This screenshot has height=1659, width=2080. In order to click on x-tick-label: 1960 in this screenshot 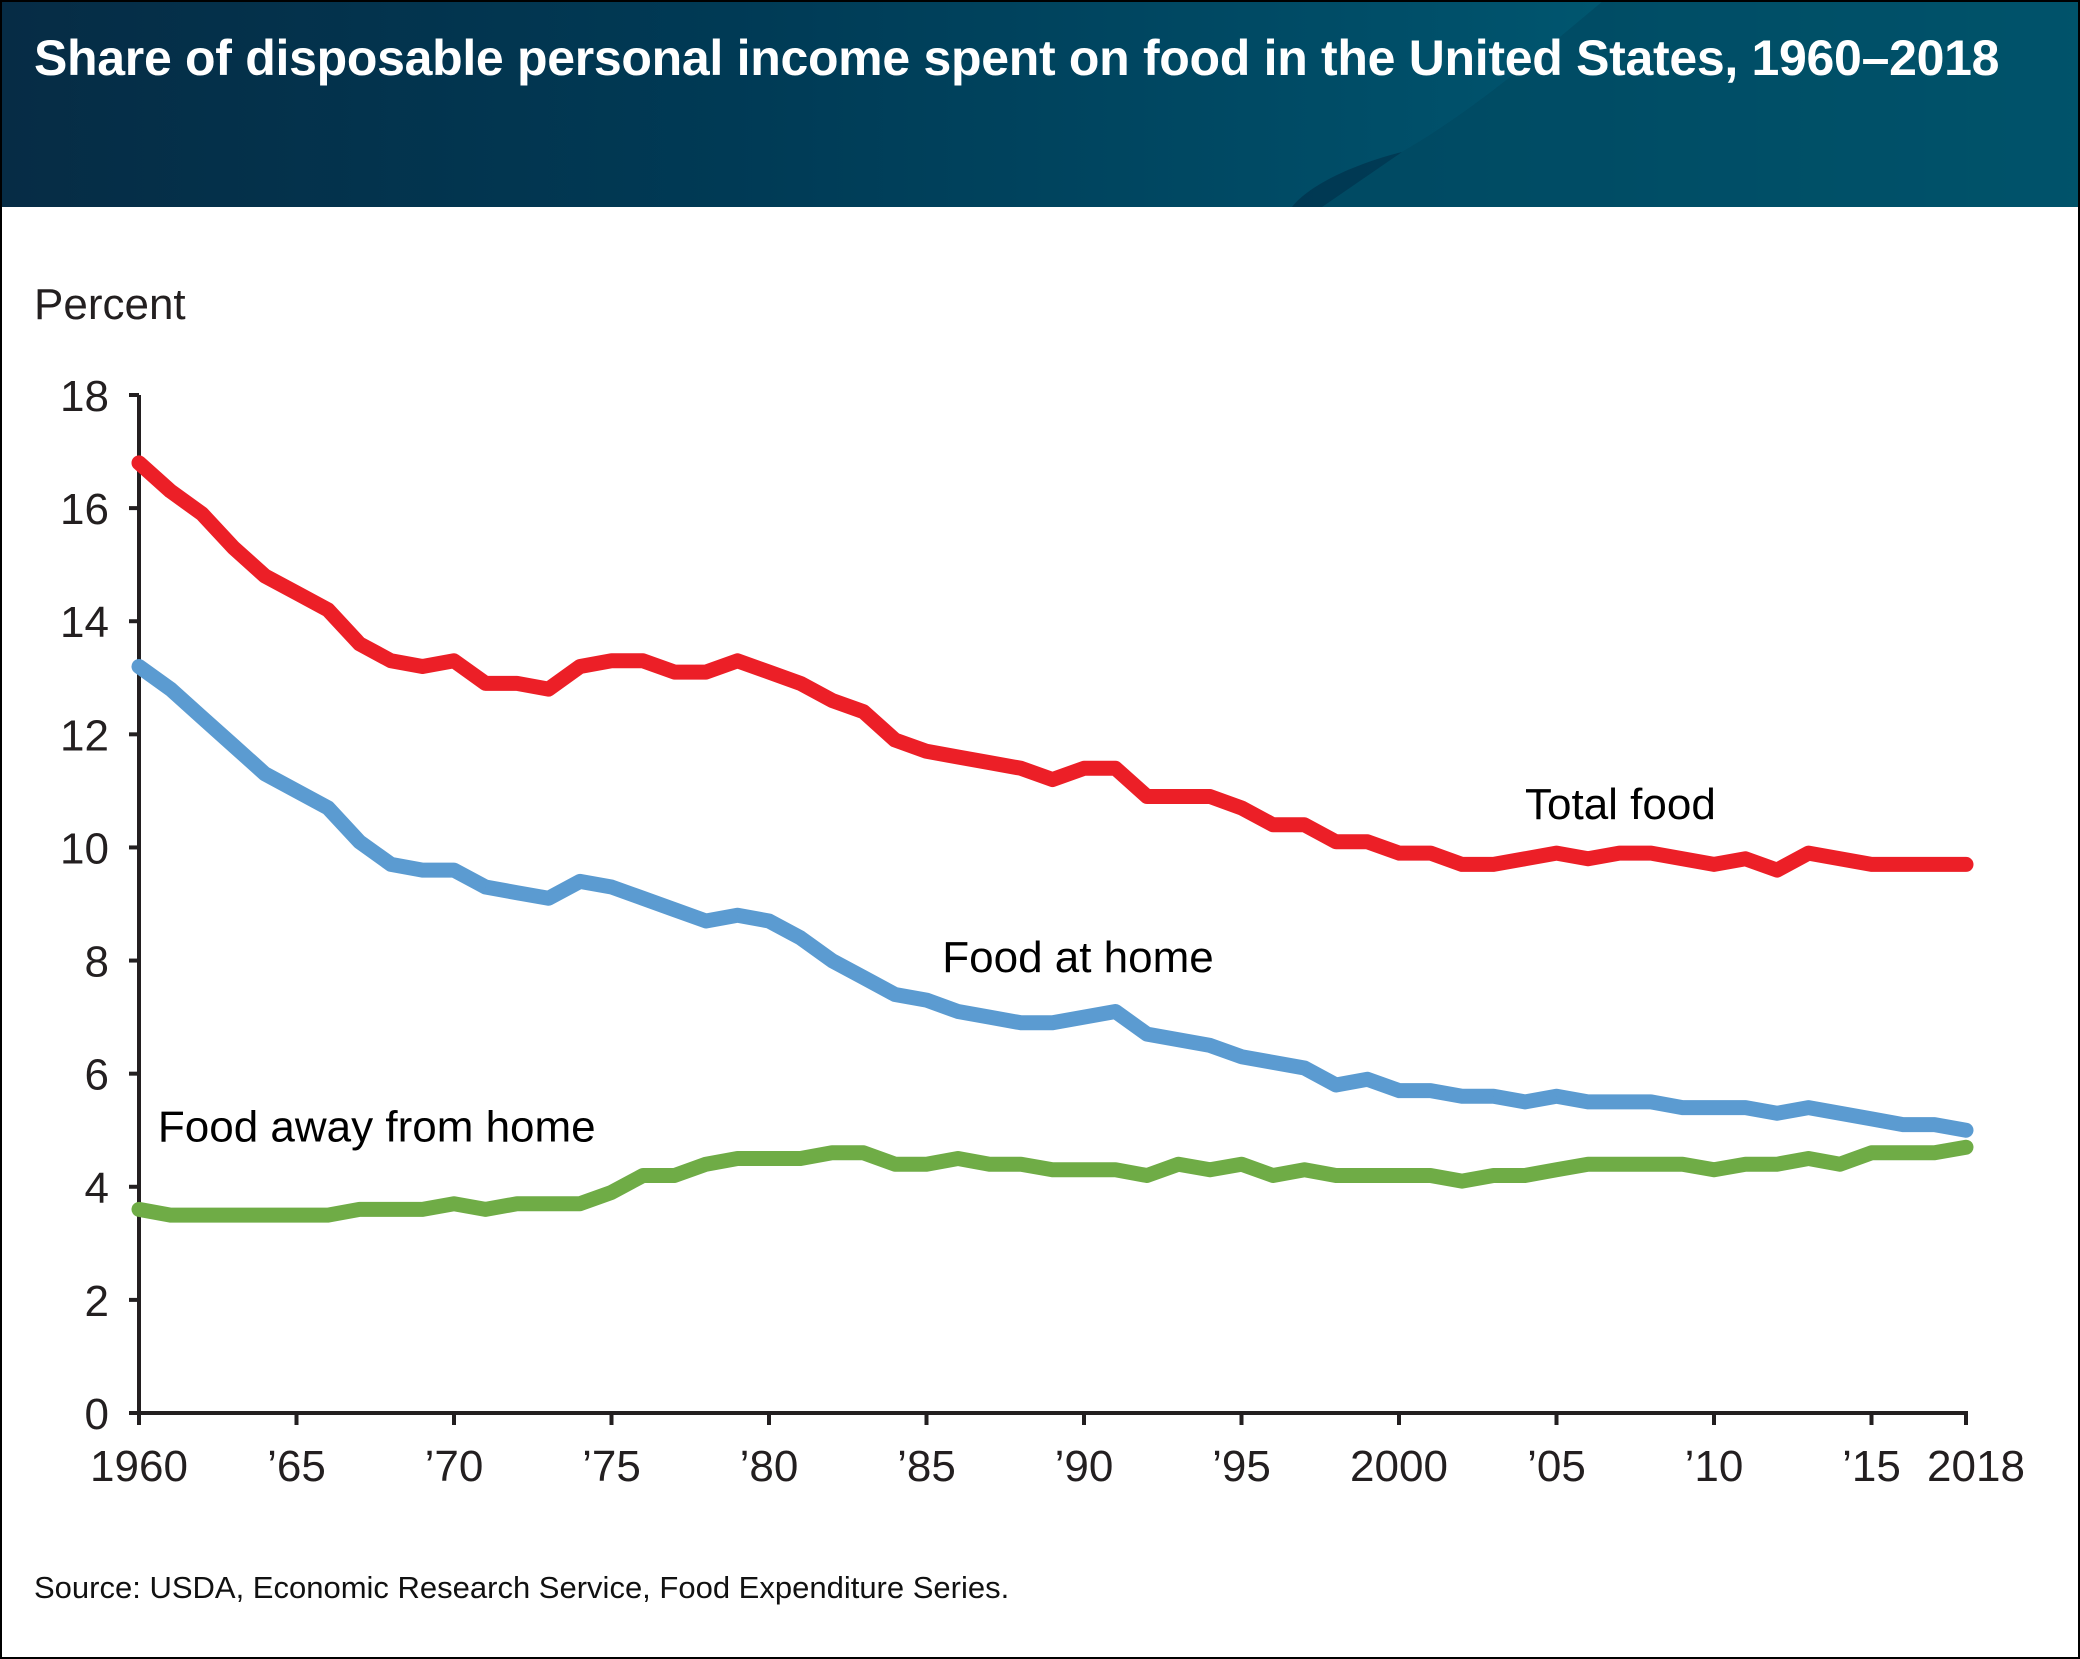, I will do `click(139, 1466)`.